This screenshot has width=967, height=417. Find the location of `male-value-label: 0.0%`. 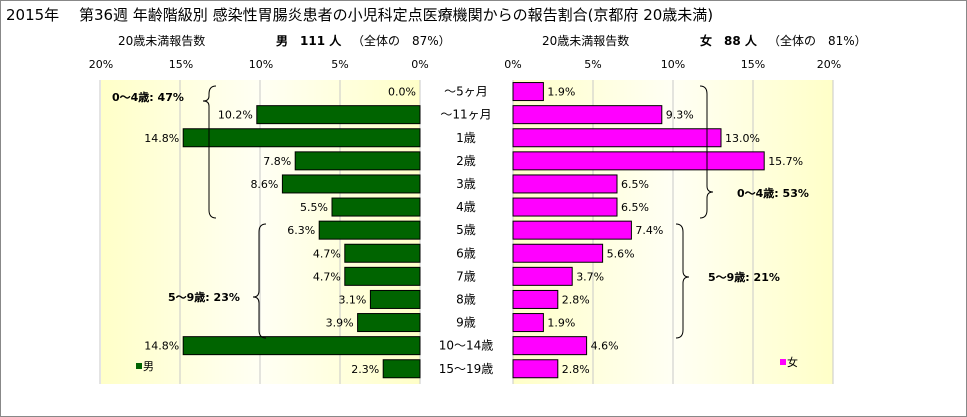

male-value-label: 0.0% is located at coordinates (402, 92).